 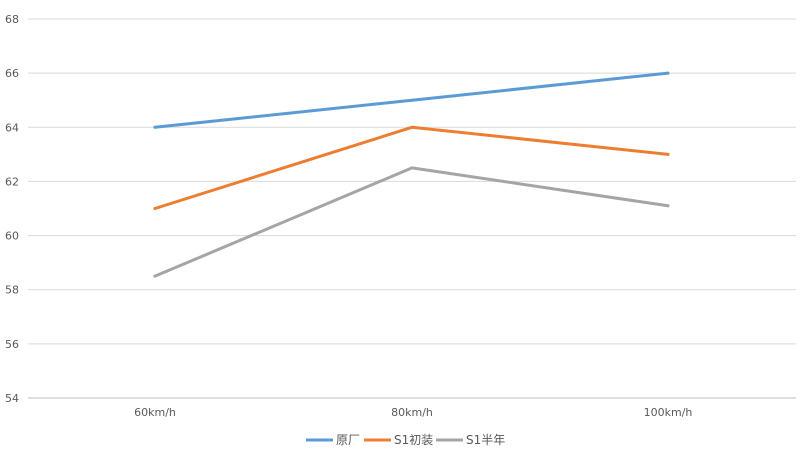 What do you see at coordinates (12, 344) in the screenshot?
I see `y-tick-label: 56` at bounding box center [12, 344].